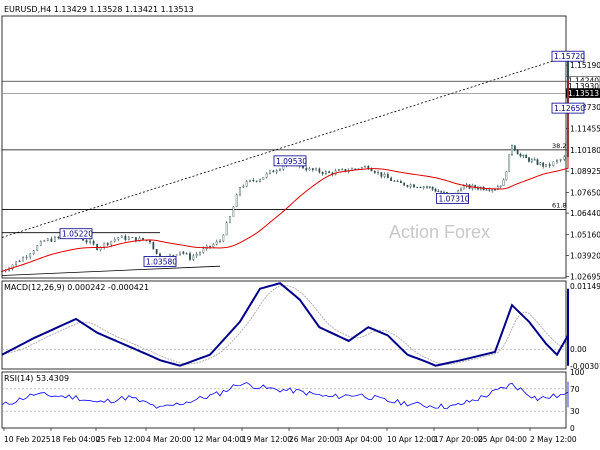 The height and width of the screenshot is (450, 600). I want to click on date-tick-label: 3 Apr 04:00, so click(360, 439).